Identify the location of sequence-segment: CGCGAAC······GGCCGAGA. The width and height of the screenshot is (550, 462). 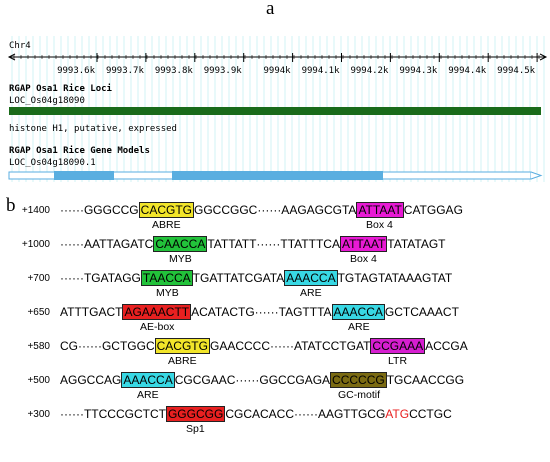
(252, 380).